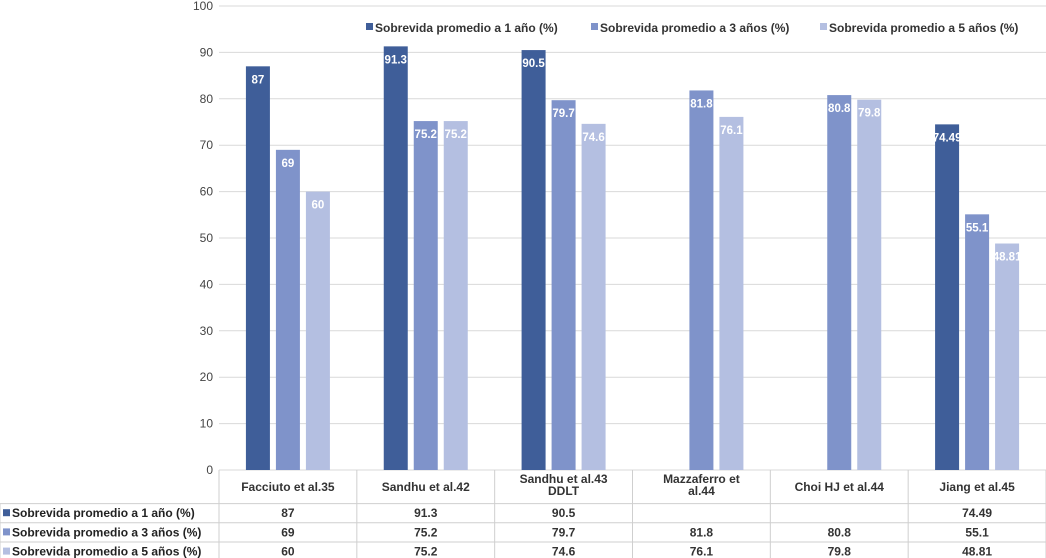 The width and height of the screenshot is (1046, 558). I want to click on data-label-s1-c3: 90.5, so click(533, 64).